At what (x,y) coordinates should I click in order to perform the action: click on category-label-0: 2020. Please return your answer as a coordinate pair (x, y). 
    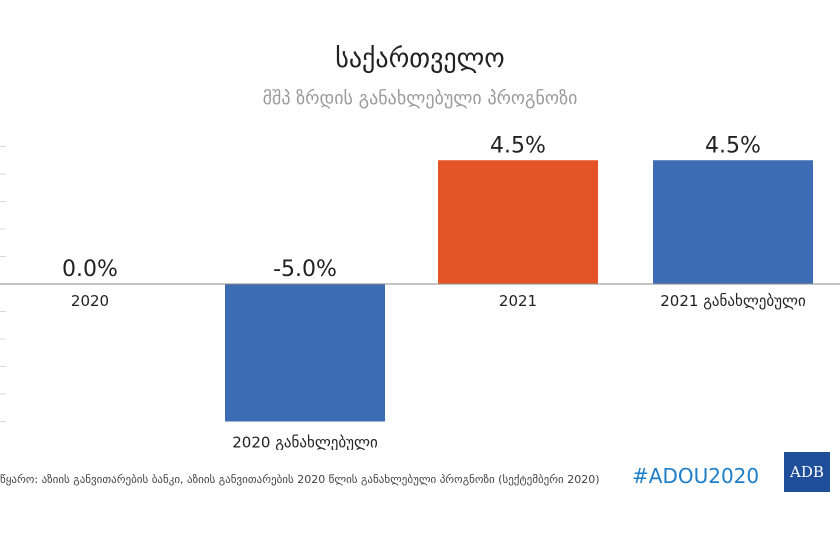
    Looking at the image, I should click on (90, 301).